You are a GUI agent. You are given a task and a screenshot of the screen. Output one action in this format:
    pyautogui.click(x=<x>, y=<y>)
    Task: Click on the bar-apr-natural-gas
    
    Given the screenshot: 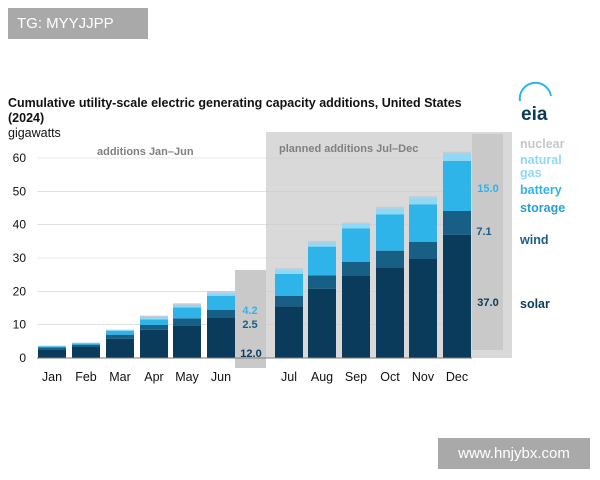 What is the action you would take?
    pyautogui.click(x=154, y=318)
    